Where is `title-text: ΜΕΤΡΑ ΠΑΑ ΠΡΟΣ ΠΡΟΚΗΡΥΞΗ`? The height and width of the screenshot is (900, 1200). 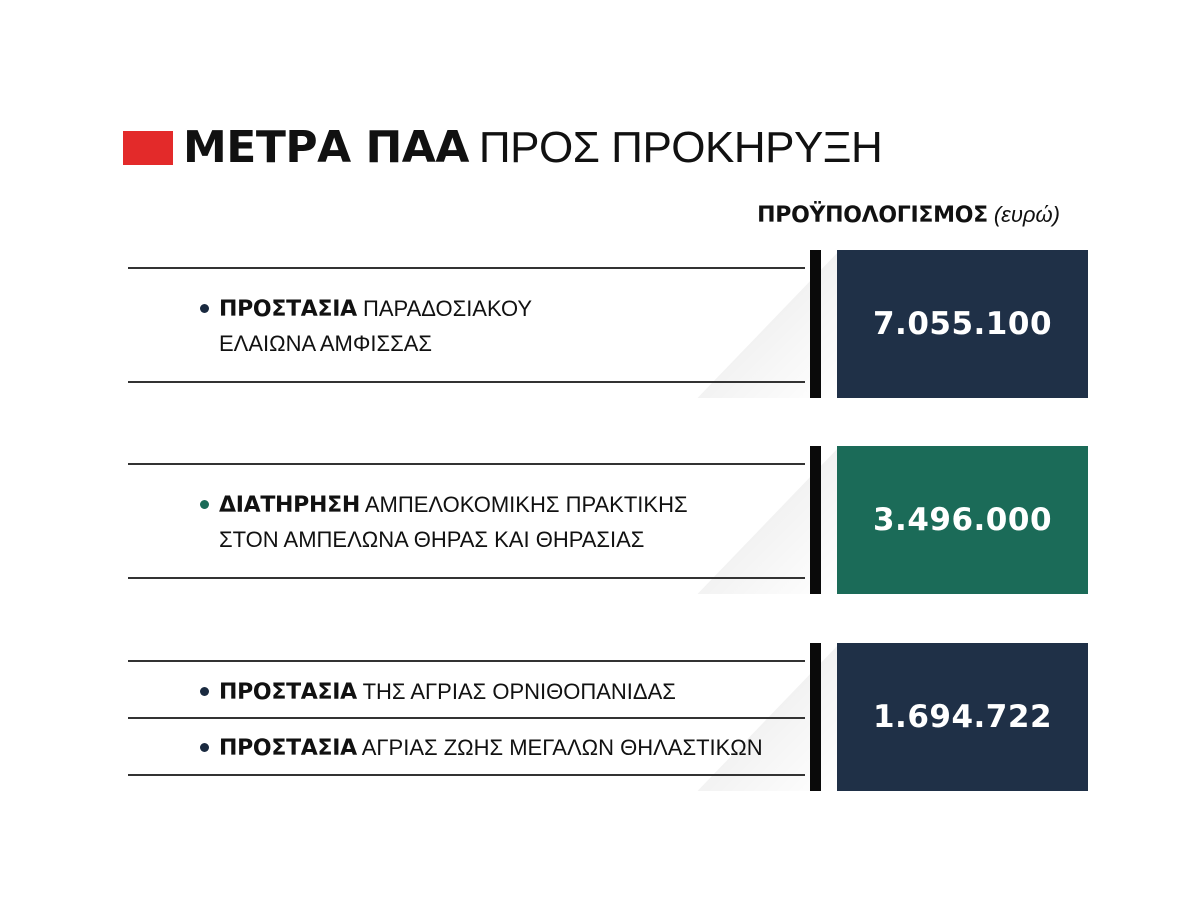 title-text: ΜΕΤΡΑ ΠΑΑ ΠΡΟΣ ΠΡΟΚΗΡΥΞΗ is located at coordinates (533, 147).